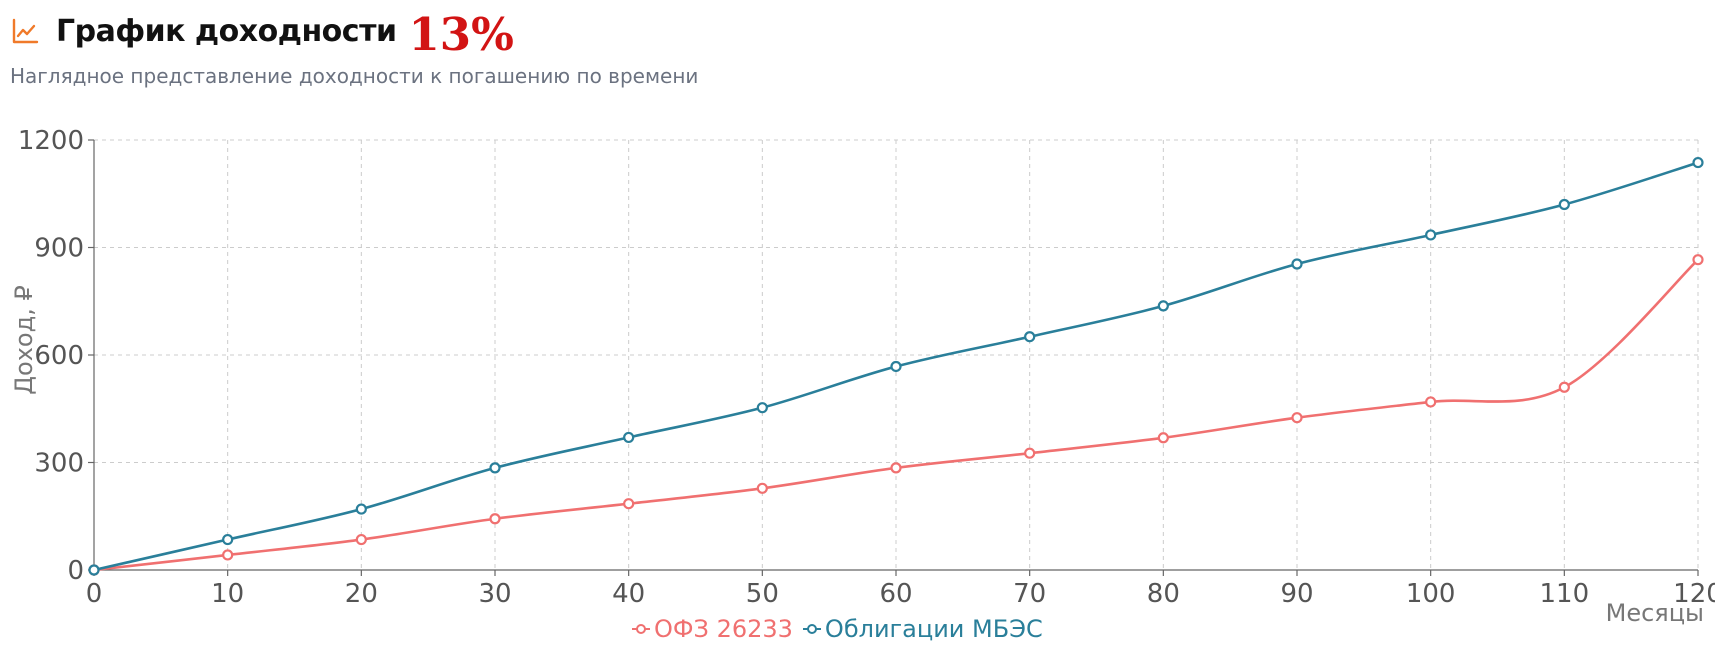 Image resolution: width=1715 pixels, height=658 pixels. I want to click on yield-badge: 13%, so click(461, 34).